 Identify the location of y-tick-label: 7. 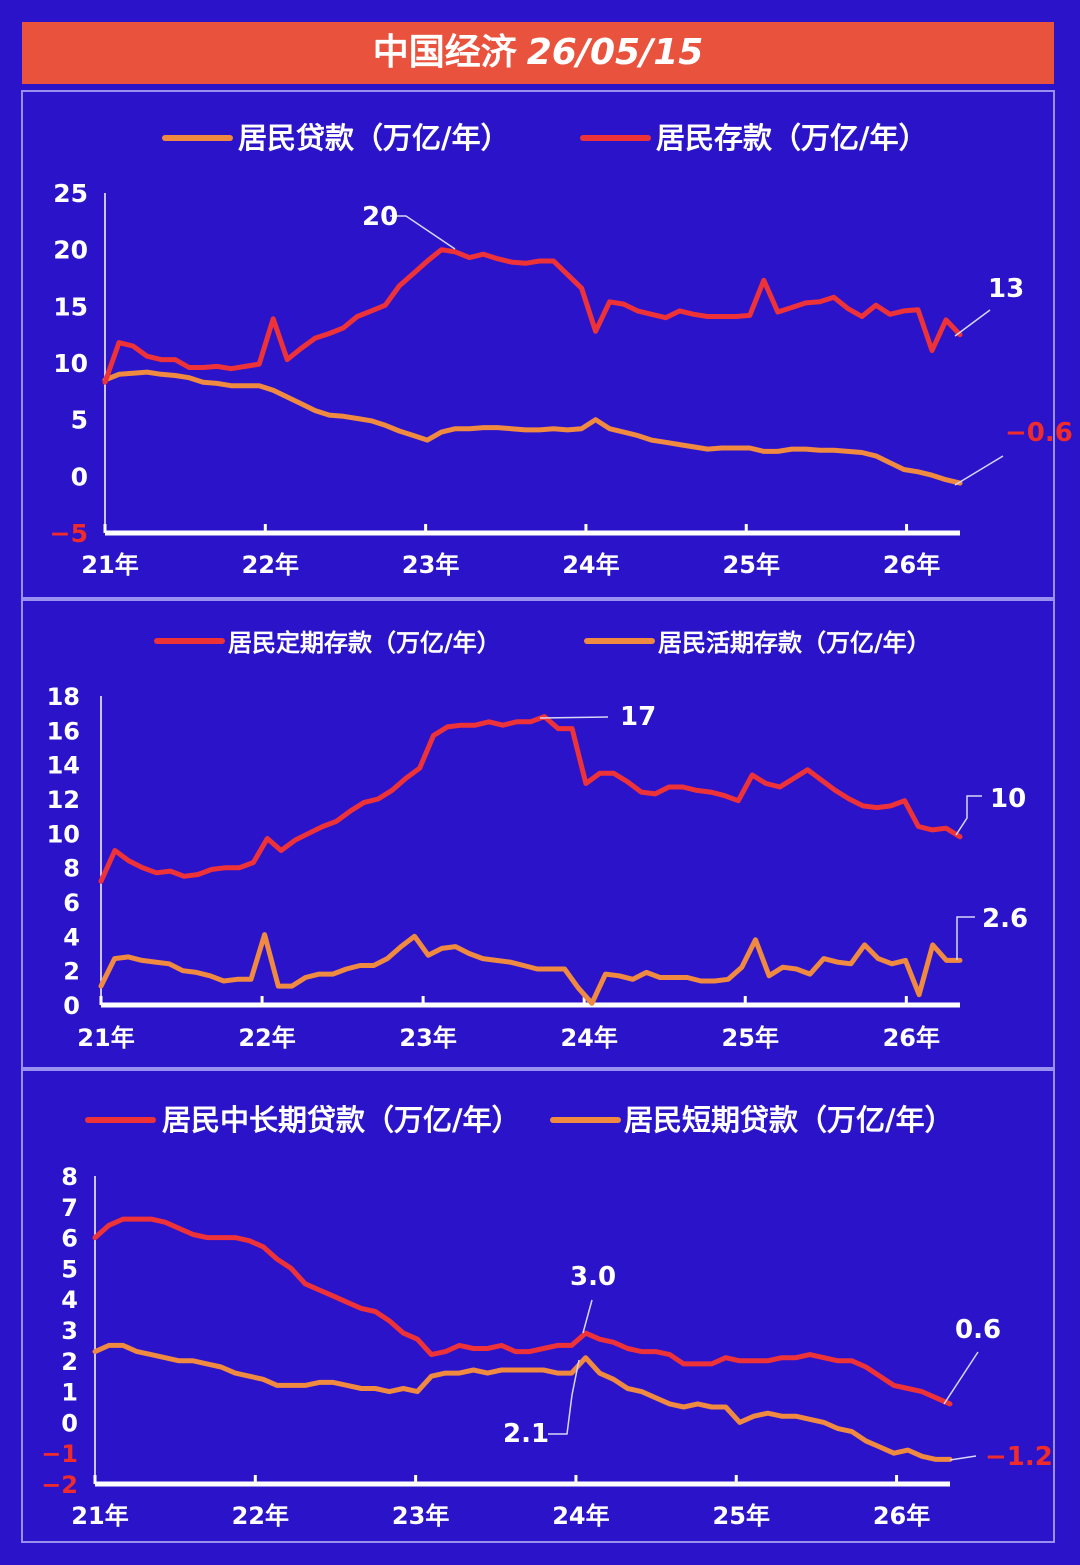
(69, 1208).